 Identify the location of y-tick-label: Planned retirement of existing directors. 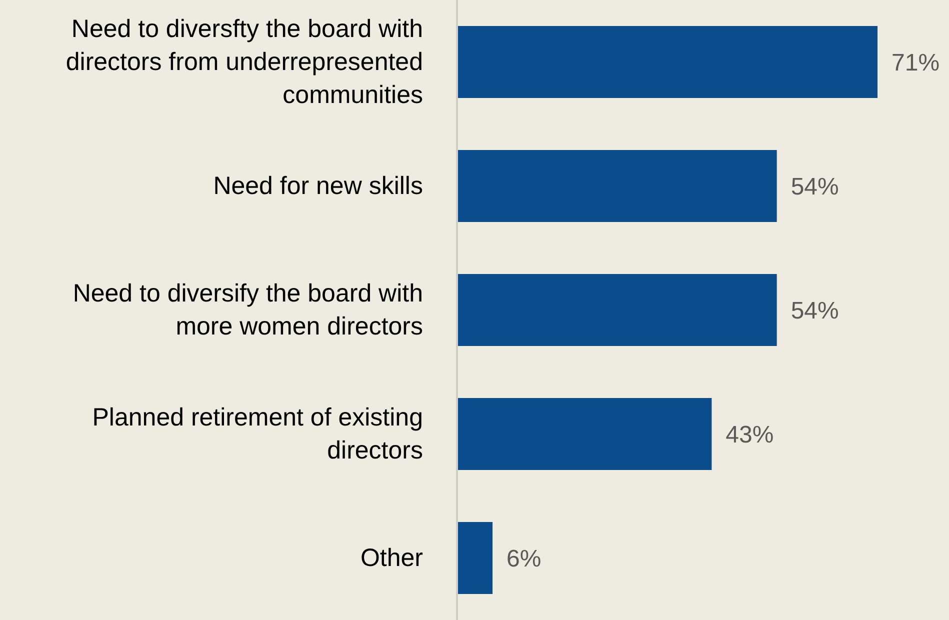
(257, 434).